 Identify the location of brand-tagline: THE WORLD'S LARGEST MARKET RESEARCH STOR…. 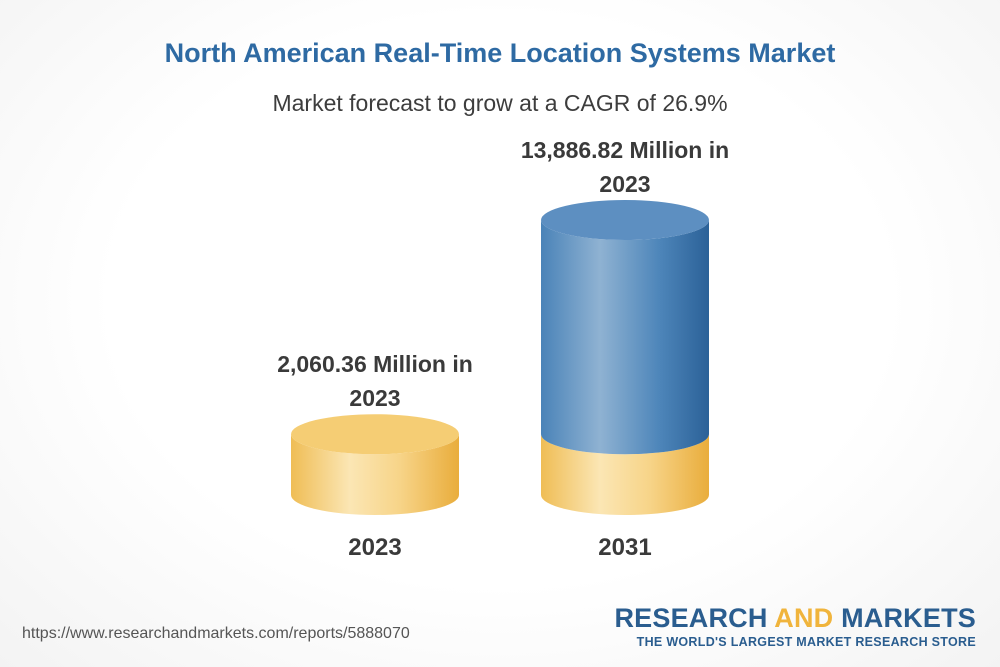
(806, 642).